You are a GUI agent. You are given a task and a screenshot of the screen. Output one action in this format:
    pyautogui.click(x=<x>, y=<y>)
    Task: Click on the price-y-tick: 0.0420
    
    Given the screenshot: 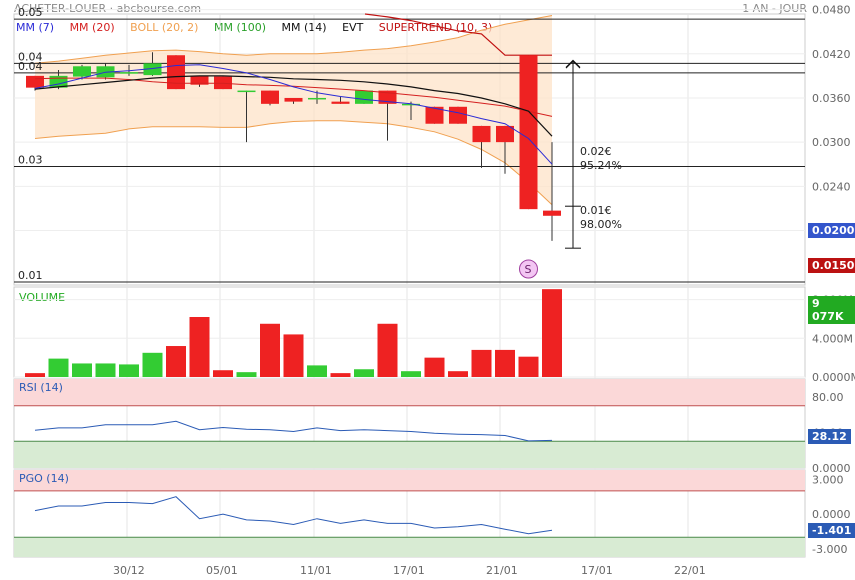 What is the action you would take?
    pyautogui.click(x=831, y=54)
    